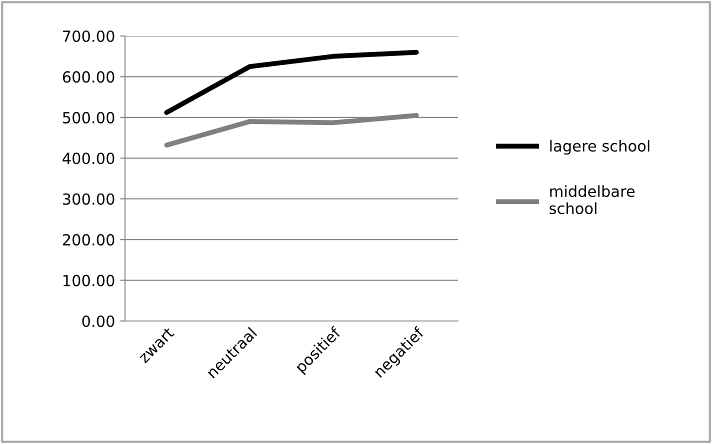 This screenshot has width=712, height=444. I want to click on y-tick-label: 400.00, so click(88, 158).